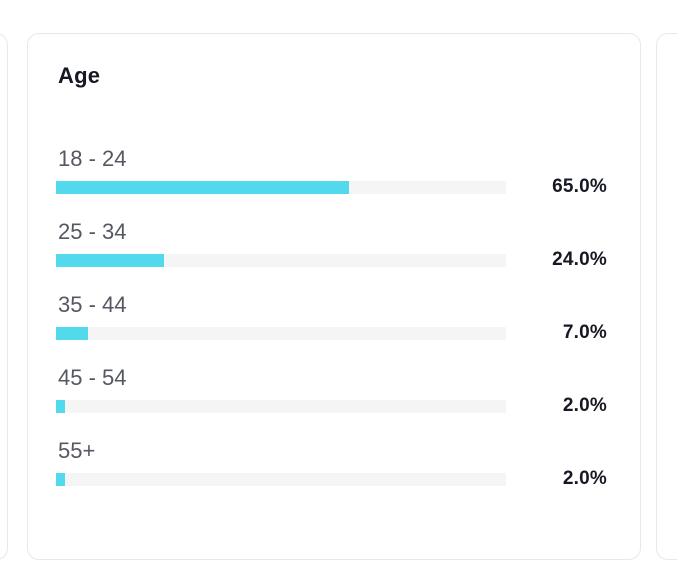 This screenshot has width=677, height=586. Describe the element at coordinates (331, 390) in the screenshot. I see `age-row: 45 - 54 2.0%` at that location.